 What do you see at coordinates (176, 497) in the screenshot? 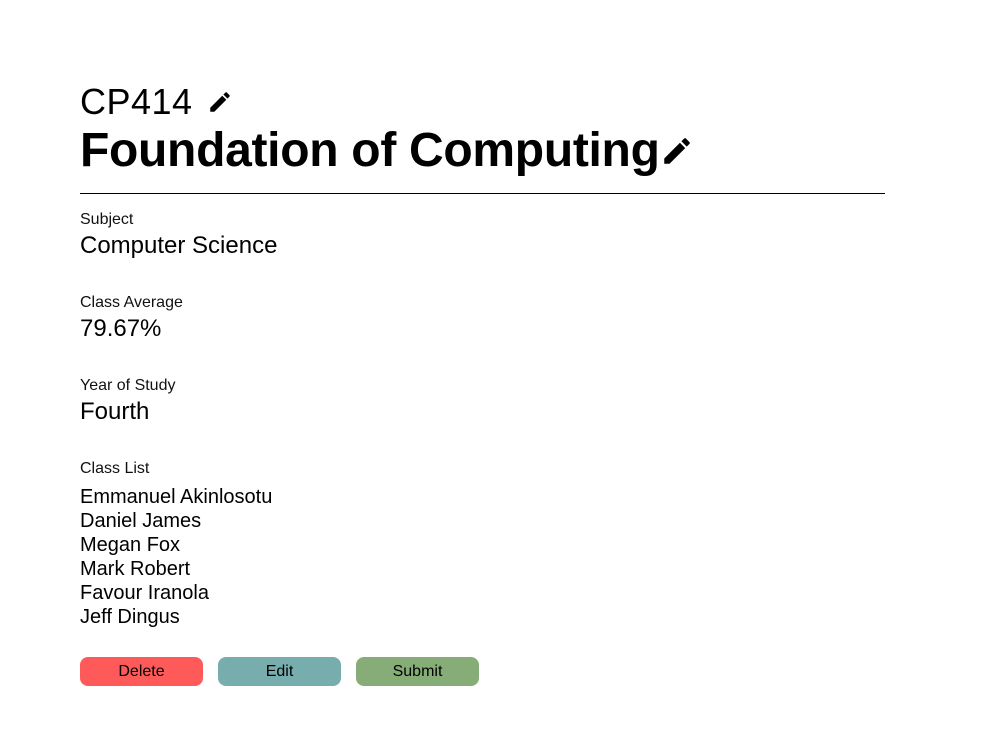
I see `list-item-student: Emmanuel Akinlosotu` at bounding box center [176, 497].